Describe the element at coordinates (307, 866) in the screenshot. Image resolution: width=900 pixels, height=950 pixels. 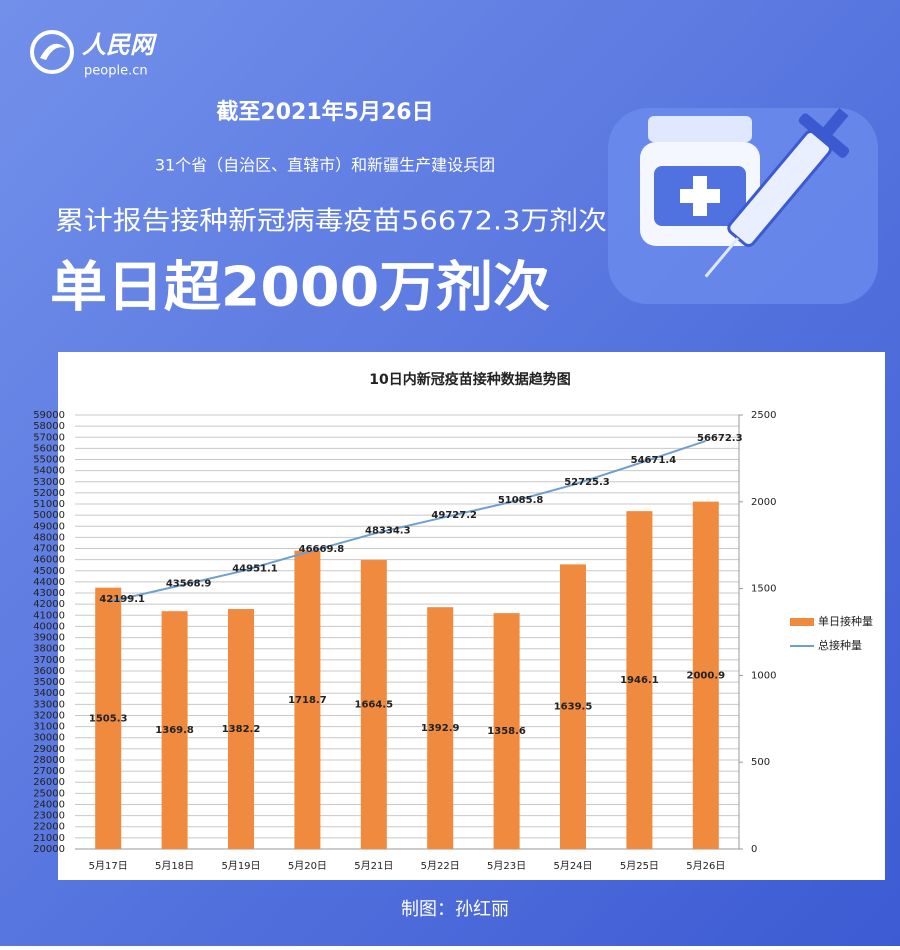
I see `x-tick-label: 5月20日` at that location.